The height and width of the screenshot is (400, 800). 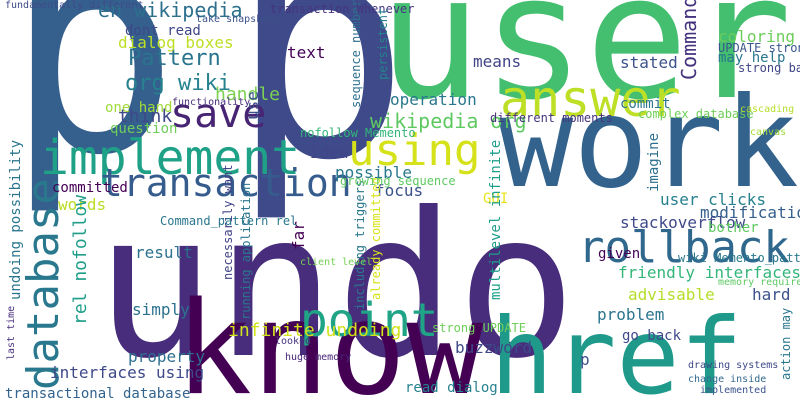 I want to click on word: user clicks, so click(x=713, y=199).